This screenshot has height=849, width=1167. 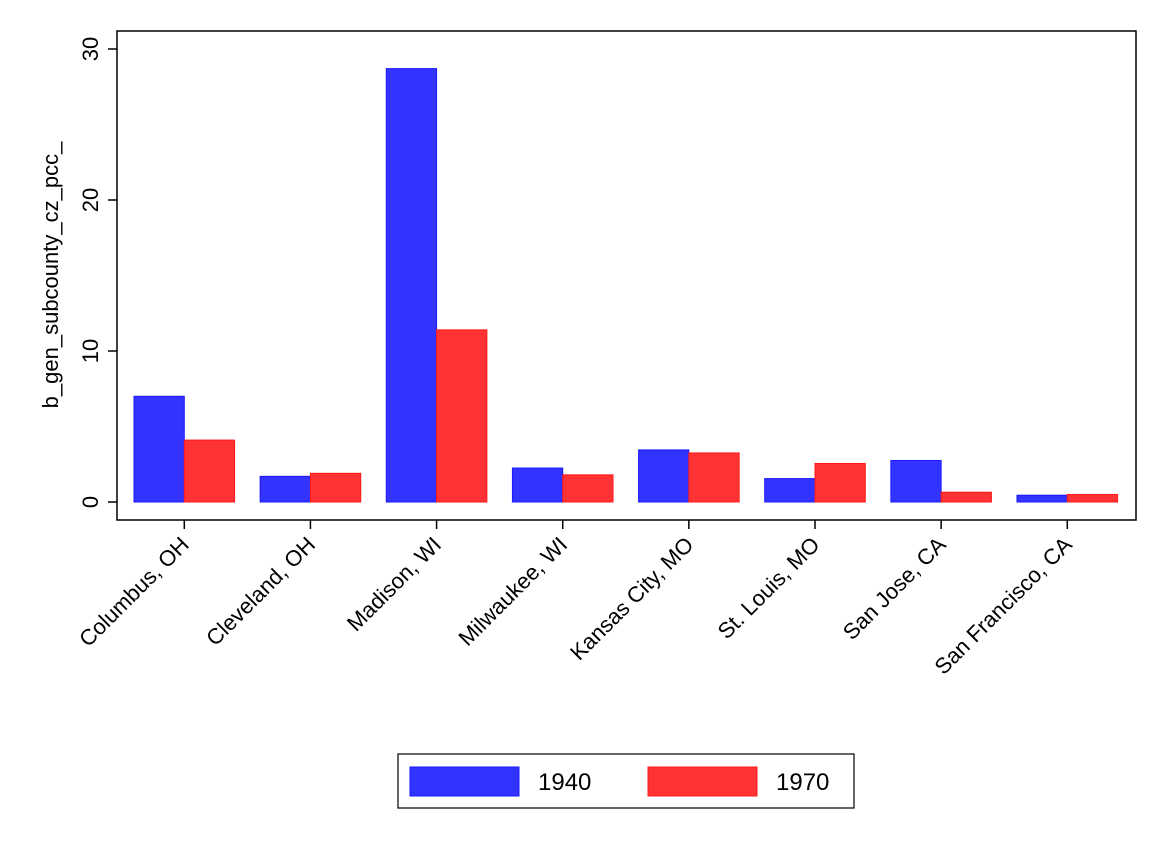 I want to click on y-tick-label-30: 30, so click(x=90, y=49).